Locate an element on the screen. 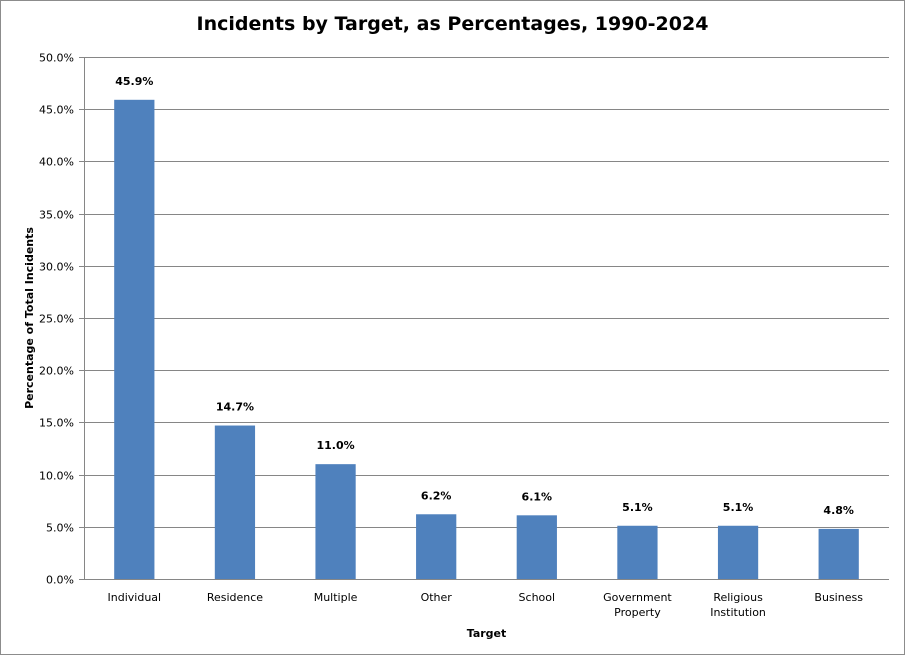 Image resolution: width=905 pixels, height=655 pixels. x-category-label: Multiple is located at coordinates (336, 597).